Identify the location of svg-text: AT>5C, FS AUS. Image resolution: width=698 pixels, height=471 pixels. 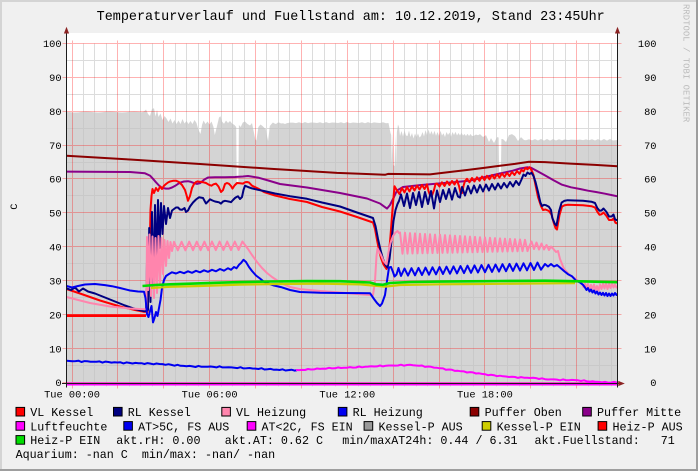
(183, 427).